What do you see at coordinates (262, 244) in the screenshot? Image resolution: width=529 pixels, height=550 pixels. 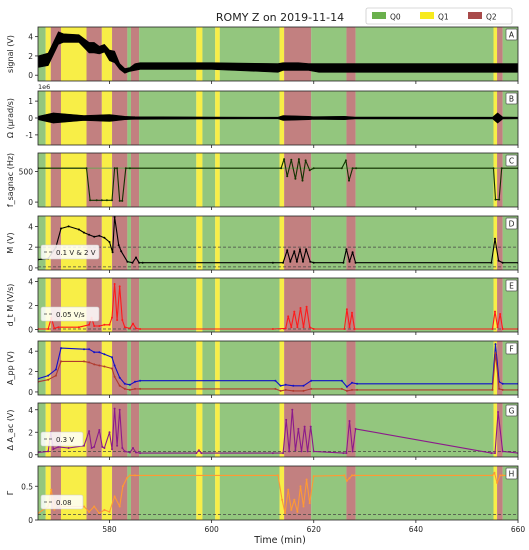 I see `panel-d: 0 2 4 M (V) D 0.1 V & 2 V` at bounding box center [262, 244].